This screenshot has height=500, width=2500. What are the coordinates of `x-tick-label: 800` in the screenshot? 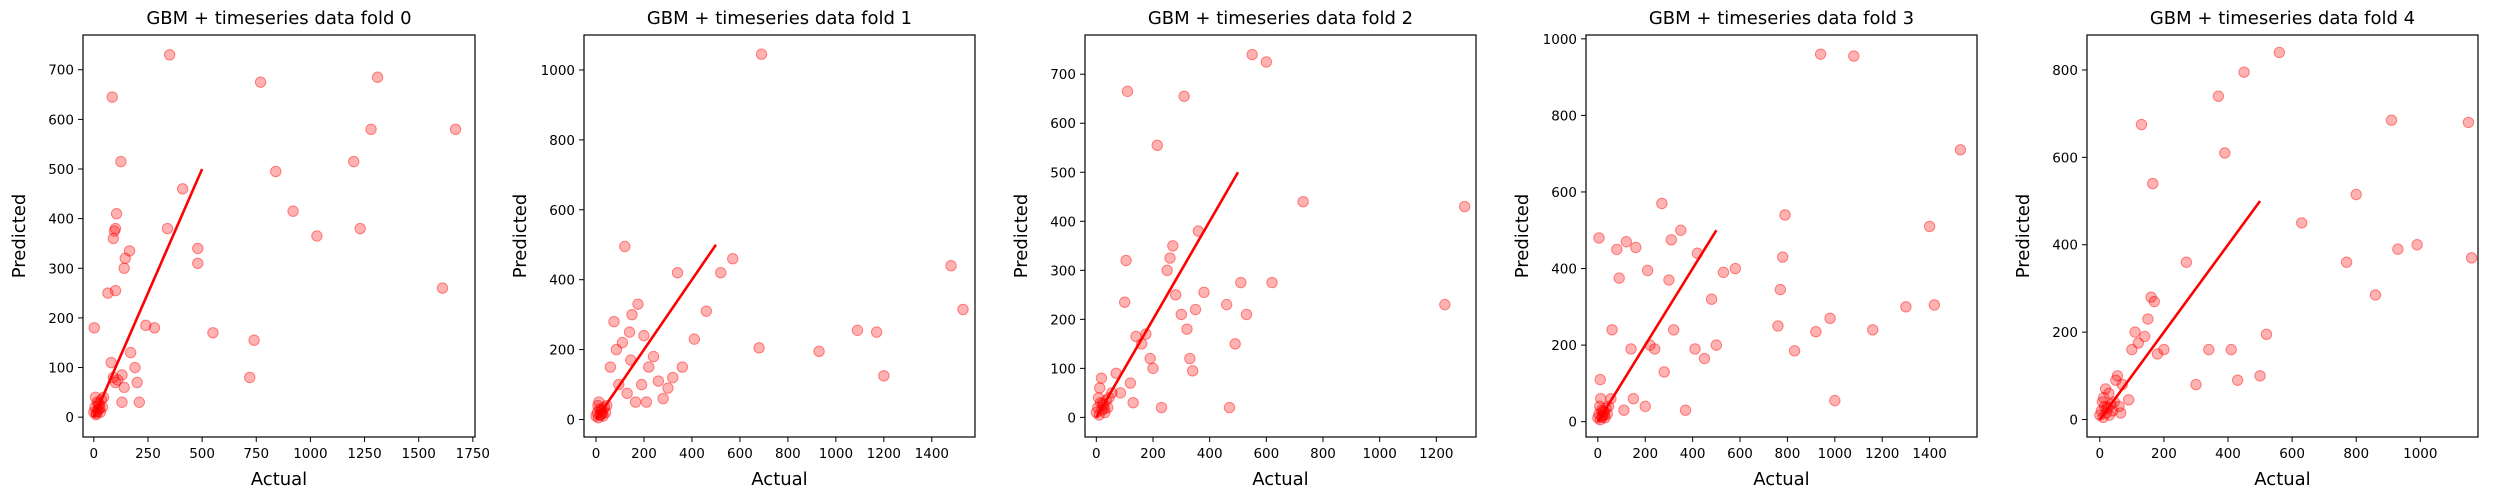 It's located at (788, 454).